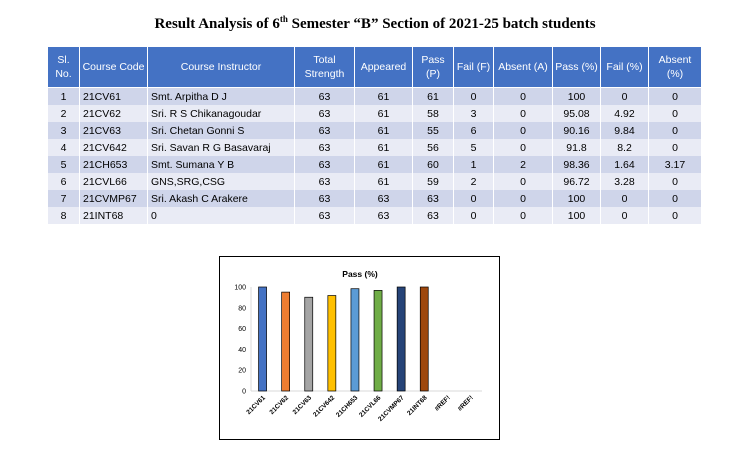 The height and width of the screenshot is (450, 750). What do you see at coordinates (221, 198) in the screenshot?
I see `cell-course-instructor: Sri. Akash C Arakere` at bounding box center [221, 198].